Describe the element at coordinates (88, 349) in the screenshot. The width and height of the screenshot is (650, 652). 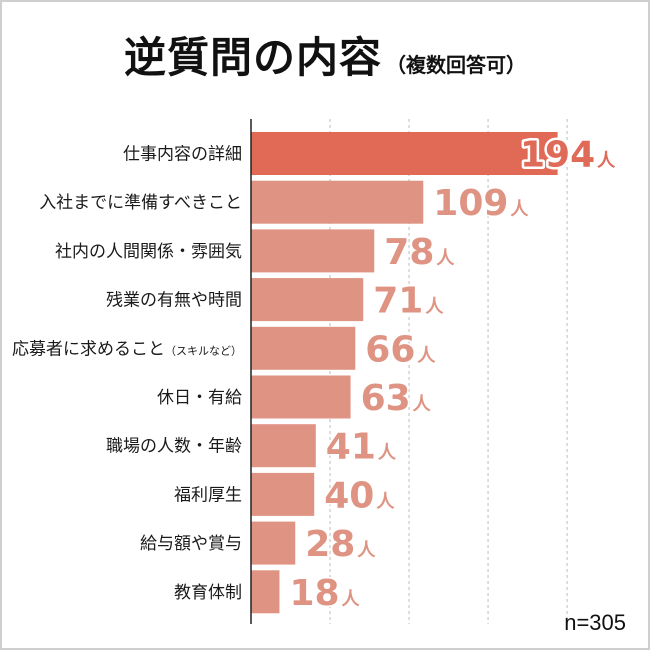
I see `category-label-text: 応募者に求めること` at that location.